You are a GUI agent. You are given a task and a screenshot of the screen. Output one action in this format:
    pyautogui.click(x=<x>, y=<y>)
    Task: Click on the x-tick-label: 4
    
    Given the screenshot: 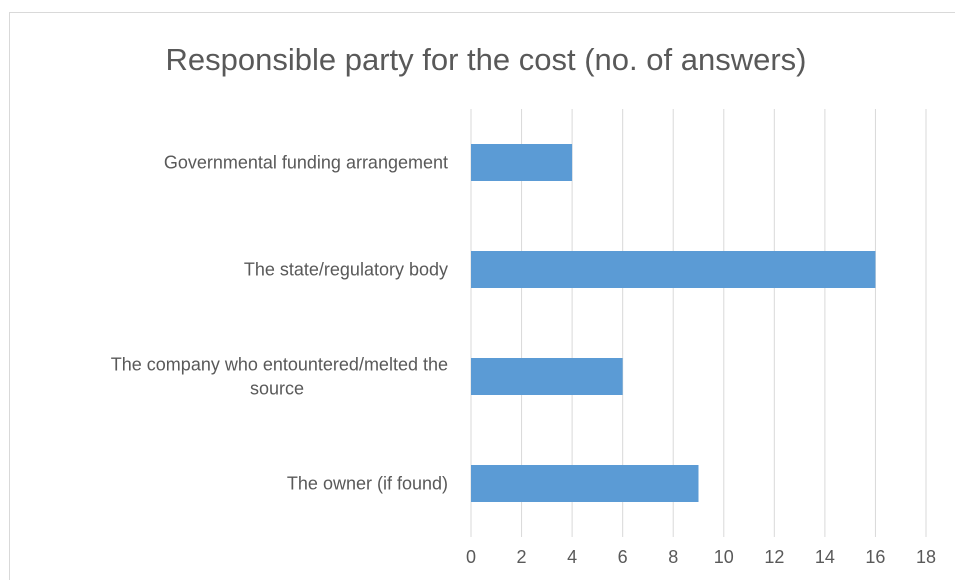 What is the action you would take?
    pyautogui.click(x=572, y=557)
    